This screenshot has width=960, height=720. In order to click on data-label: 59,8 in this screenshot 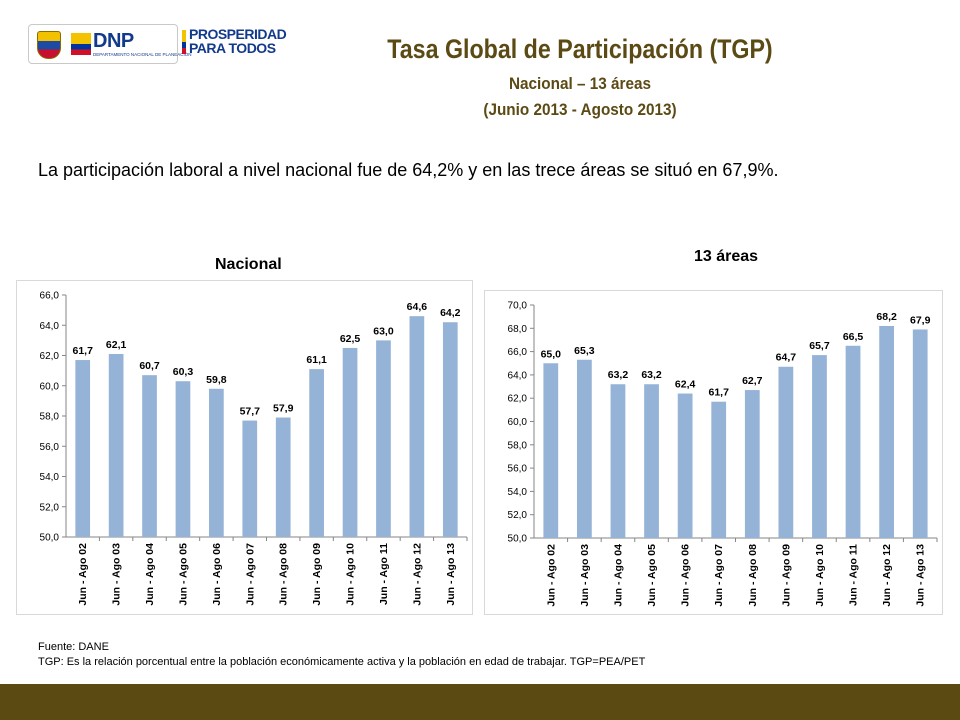, I will do `click(216, 380)`.